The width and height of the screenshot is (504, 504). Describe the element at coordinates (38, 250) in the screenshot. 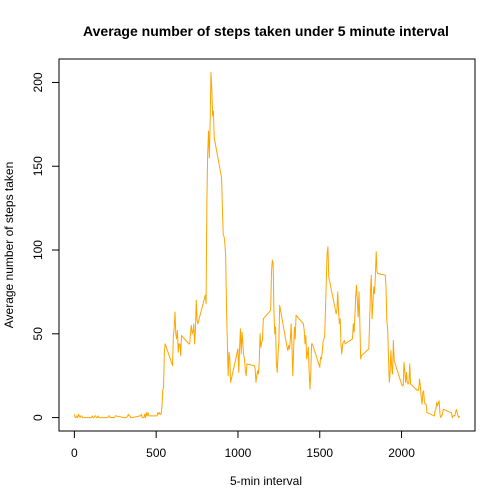

I see `y-tick-label: 100` at that location.